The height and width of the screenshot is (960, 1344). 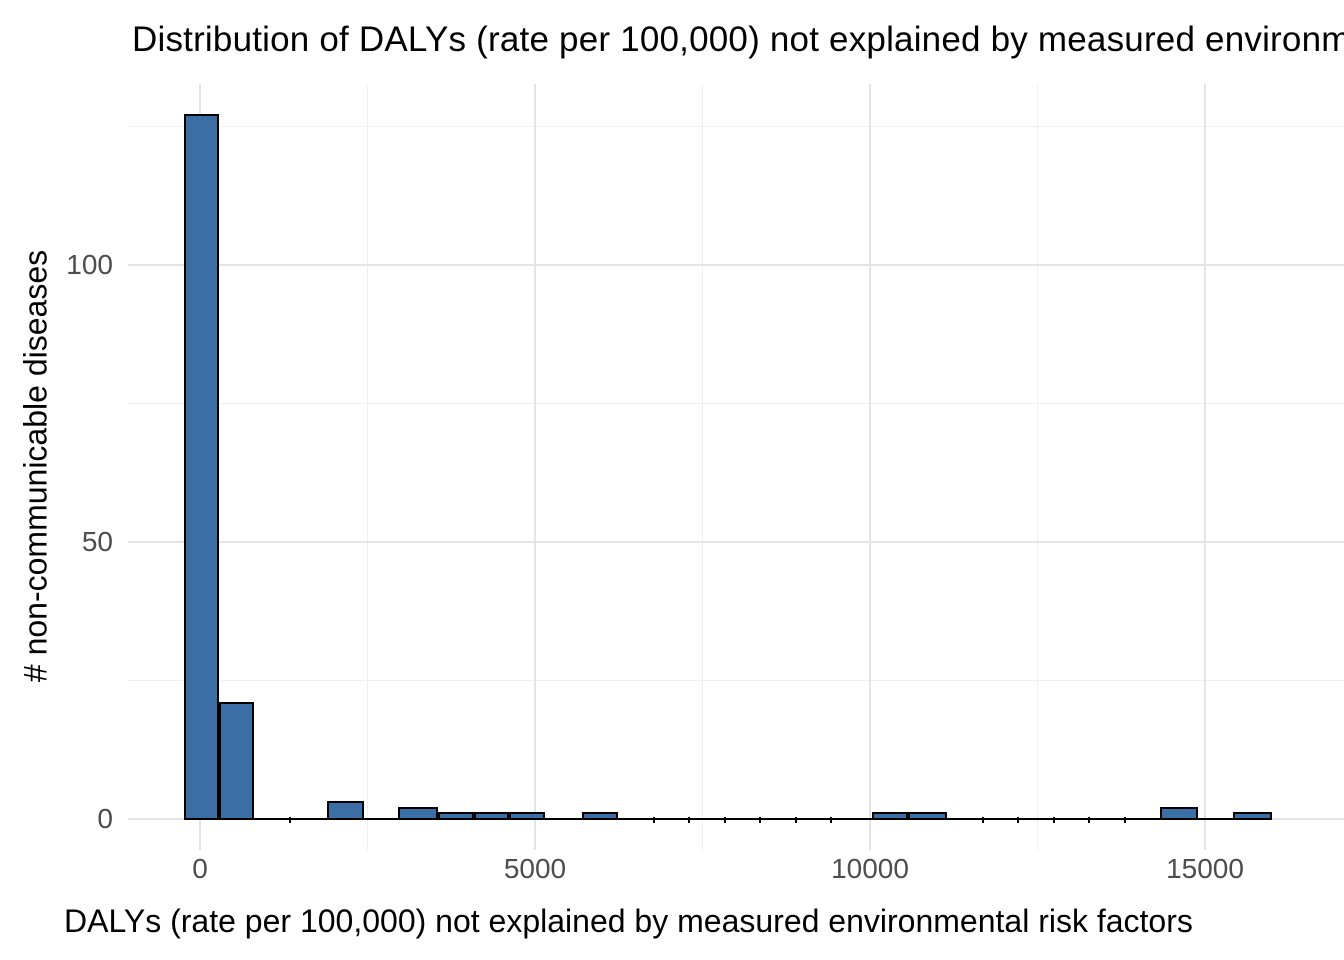 What do you see at coordinates (97, 541) in the screenshot?
I see `y-tick-label-50: 50` at bounding box center [97, 541].